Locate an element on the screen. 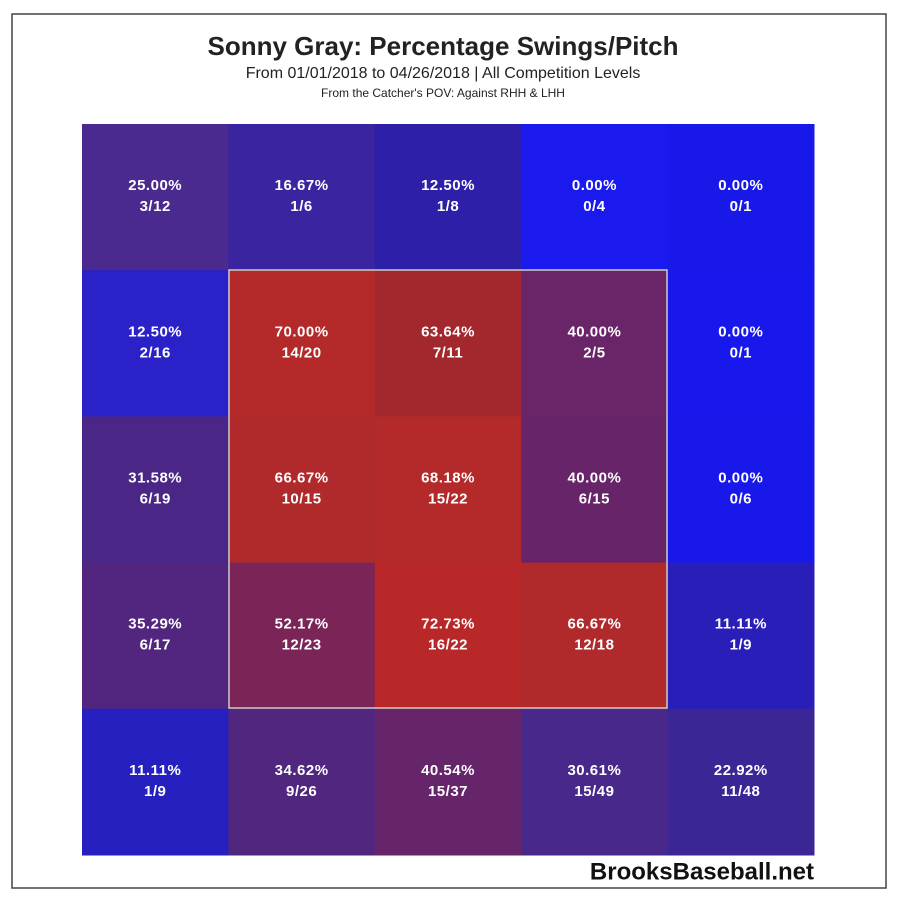 The image size is (900, 904). cell-count-label: 1/8 is located at coordinates (448, 206).